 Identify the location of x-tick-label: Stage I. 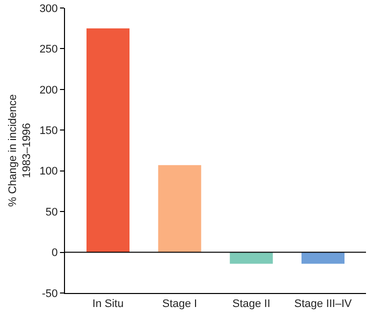
(180, 304).